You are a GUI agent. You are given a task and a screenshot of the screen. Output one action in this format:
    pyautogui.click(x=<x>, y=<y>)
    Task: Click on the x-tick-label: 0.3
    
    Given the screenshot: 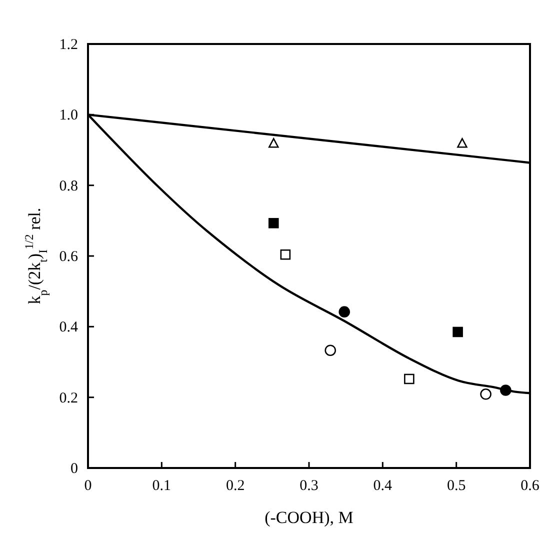 What is the action you would take?
    pyautogui.click(x=309, y=486)
    